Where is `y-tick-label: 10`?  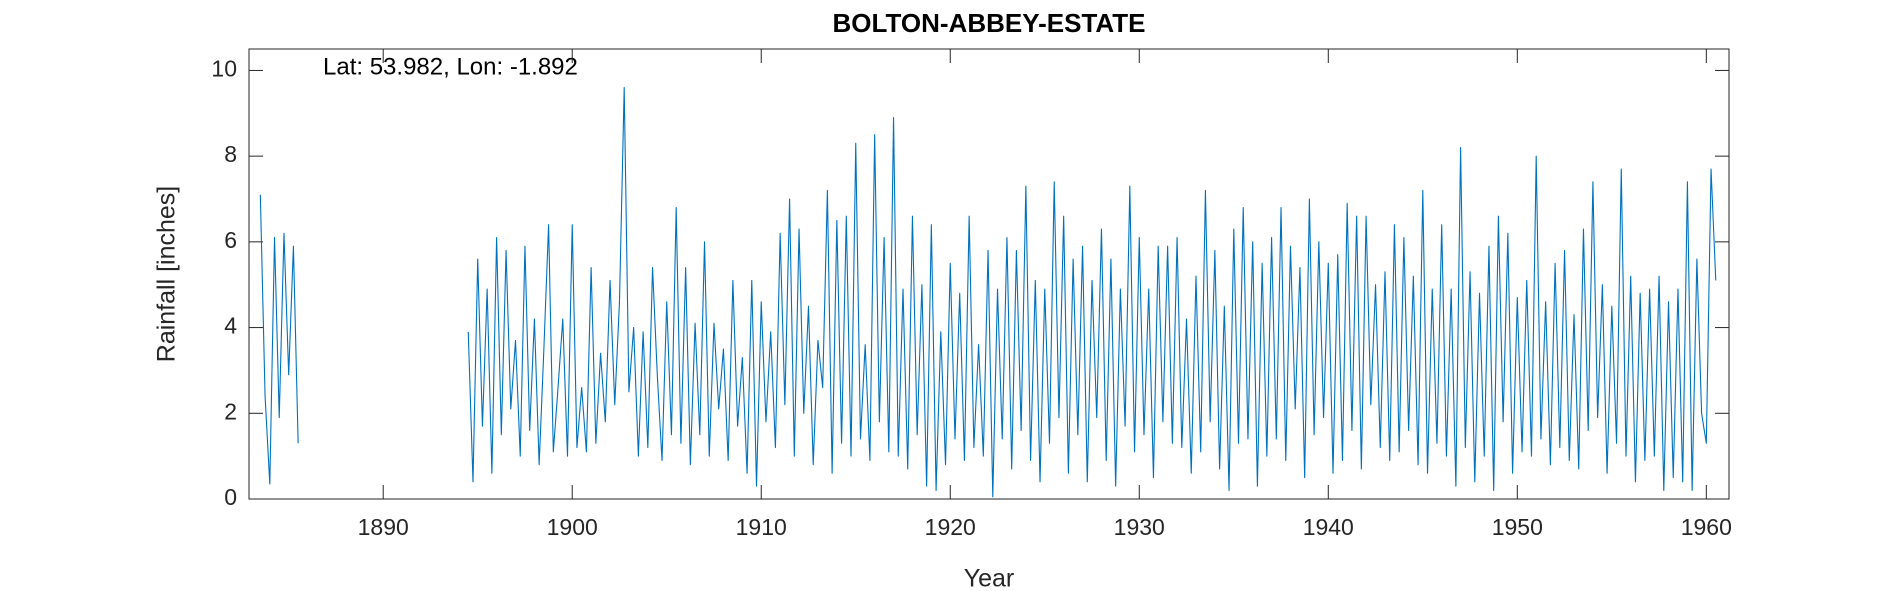
y-tick-label: 10 is located at coordinates (224, 69).